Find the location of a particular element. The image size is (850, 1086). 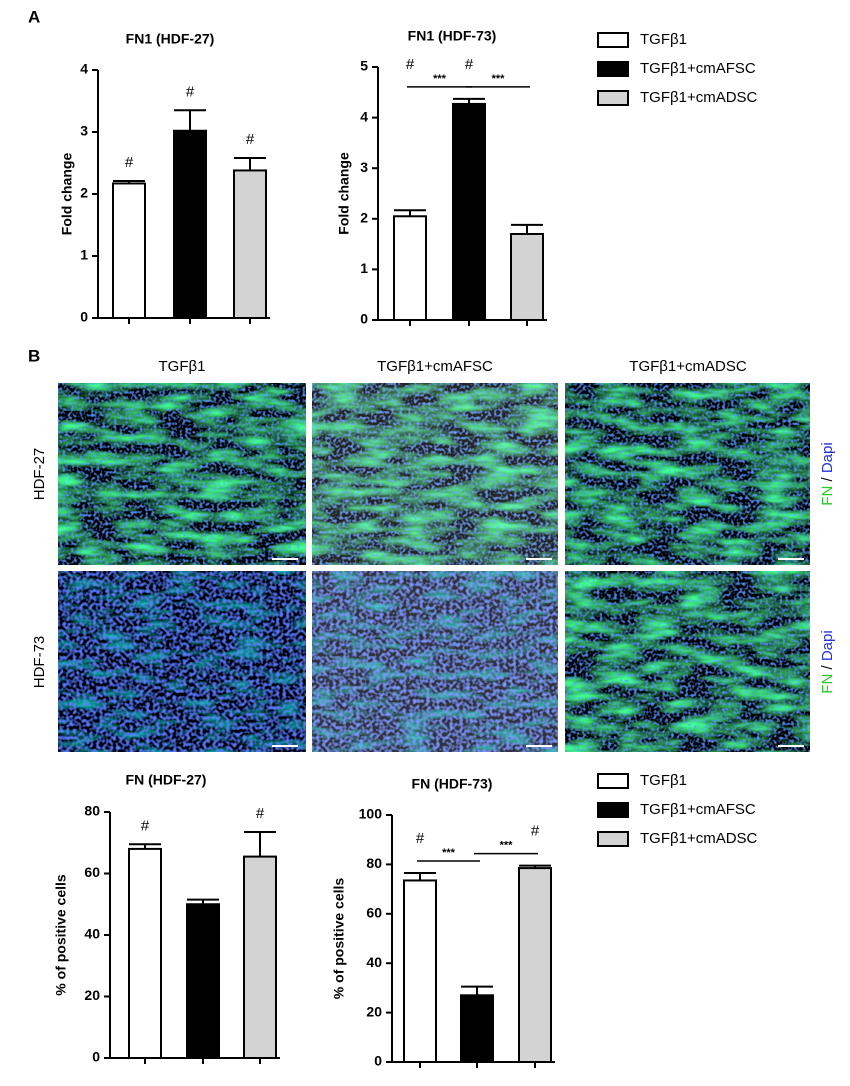

row-label: HDF-27 is located at coordinates (39, 474).